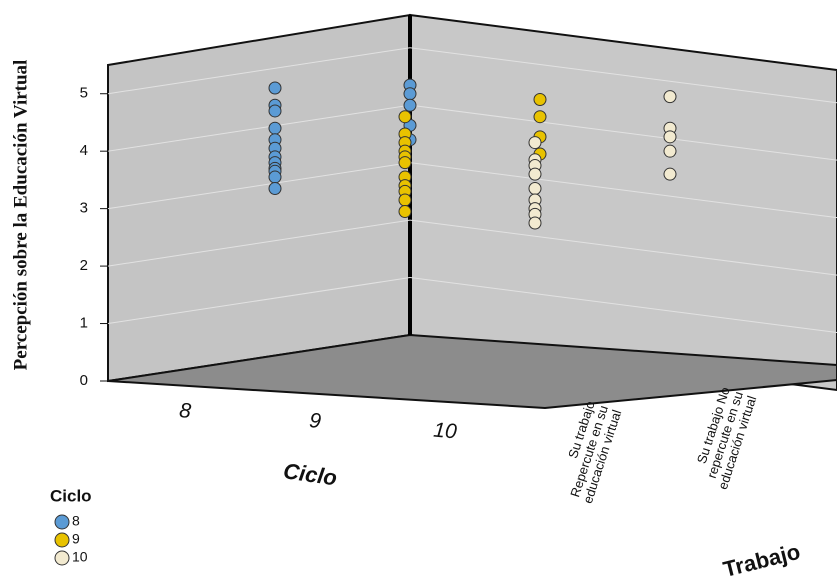 Image resolution: width=837 pixels, height=578 pixels. I want to click on y-axis-title: Percepción sobre la Educación Virtual, so click(20, 215).